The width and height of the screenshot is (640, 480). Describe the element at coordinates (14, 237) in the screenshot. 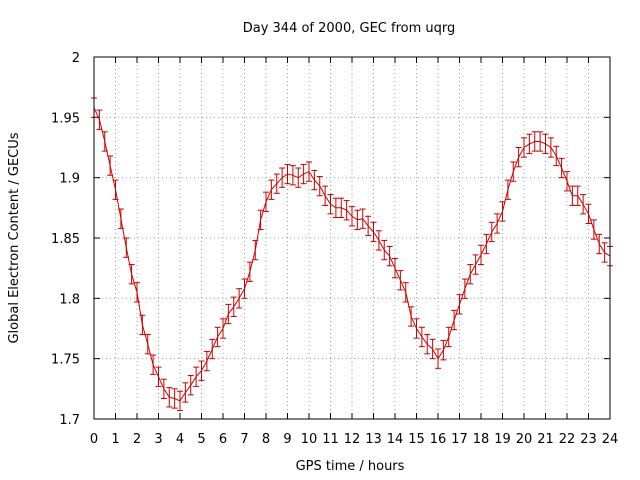

I see `y-axis-label: Global Electron Content / GECUs` at that location.